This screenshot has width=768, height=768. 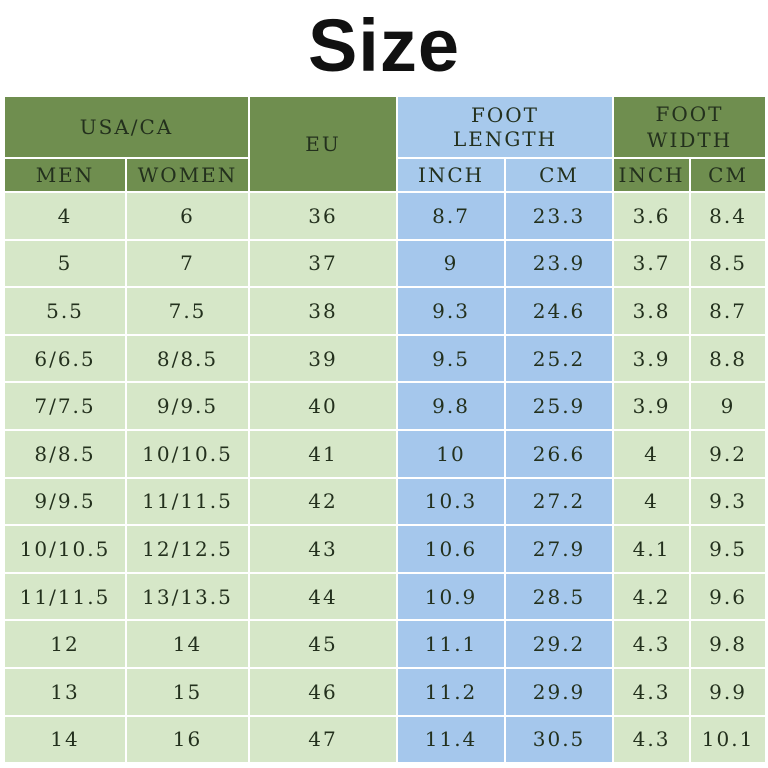 I want to click on foot-width-inch-cell: 3.6, so click(x=652, y=216).